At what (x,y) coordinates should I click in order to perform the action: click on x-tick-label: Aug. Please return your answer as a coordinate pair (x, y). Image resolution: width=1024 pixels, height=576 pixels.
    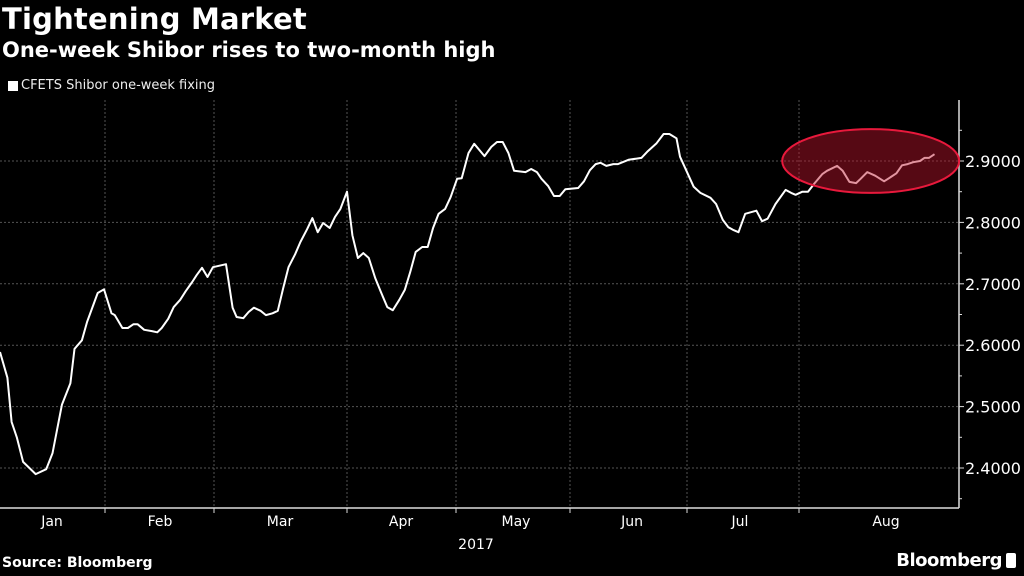
    Looking at the image, I should click on (885, 522).